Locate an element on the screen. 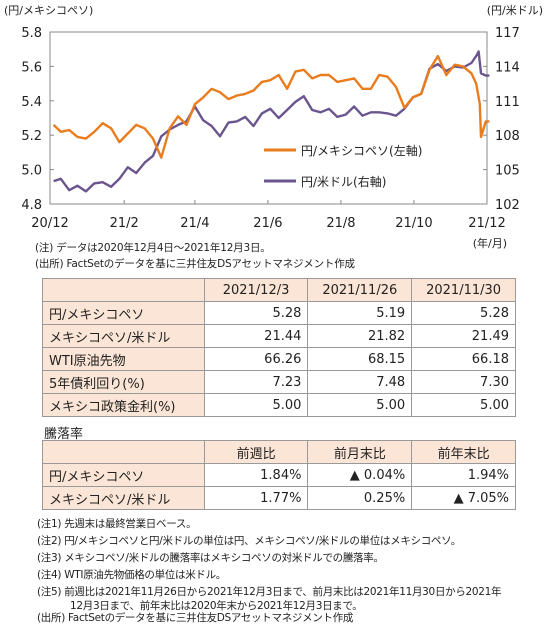 The width and height of the screenshot is (552, 625). row-label: メキシコ政策金利(%) is located at coordinates (123, 405).